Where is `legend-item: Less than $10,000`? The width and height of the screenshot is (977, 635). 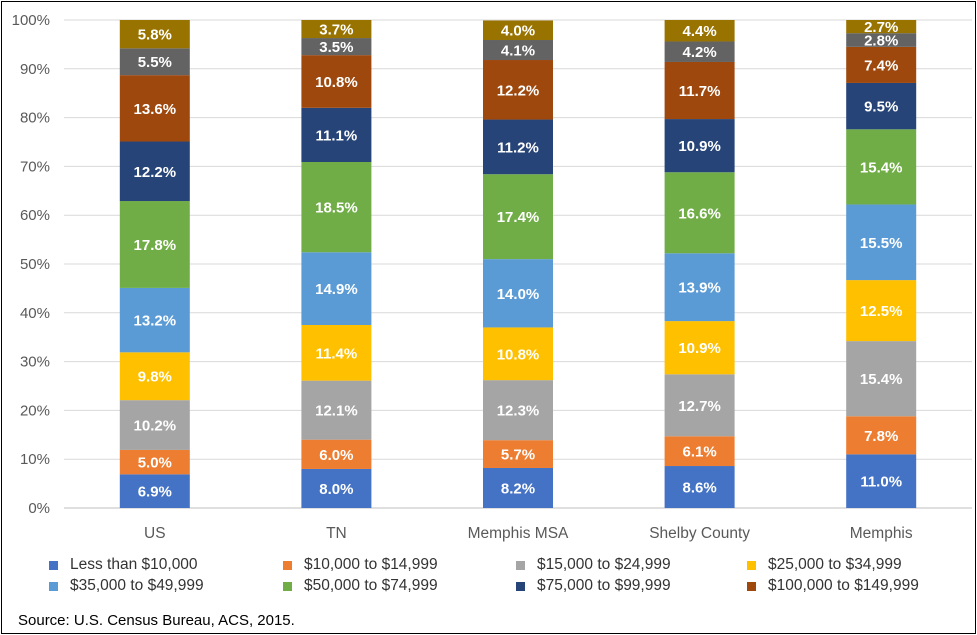 legend-item: Less than $10,000 is located at coordinates (123, 565).